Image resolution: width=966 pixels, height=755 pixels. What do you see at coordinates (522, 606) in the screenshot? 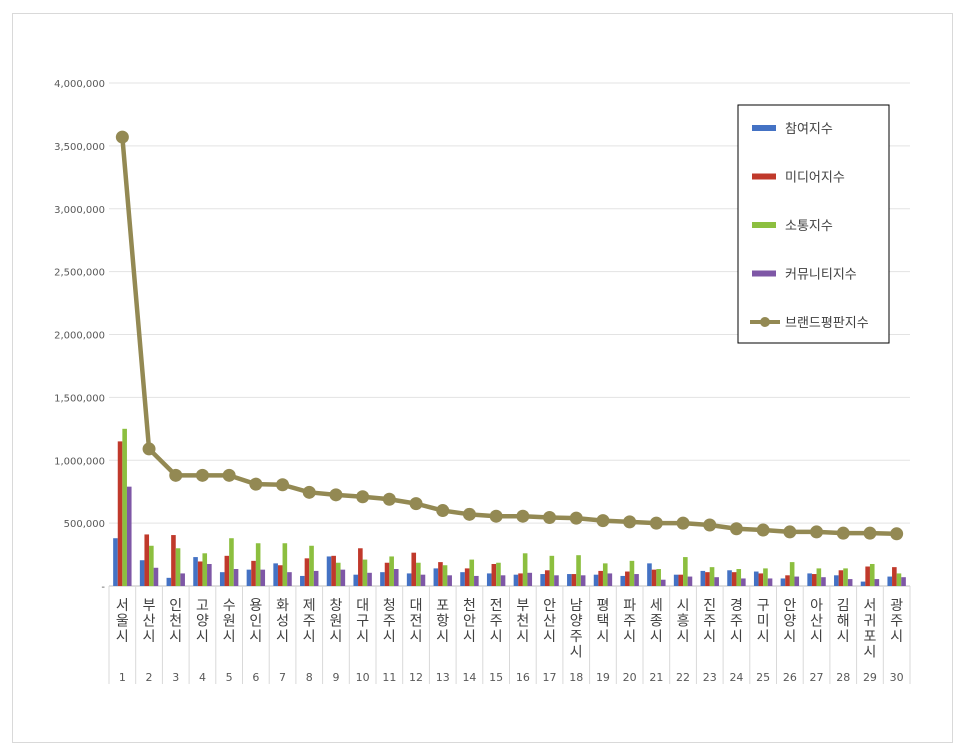
I see `x-label-char: 부` at bounding box center [522, 606].